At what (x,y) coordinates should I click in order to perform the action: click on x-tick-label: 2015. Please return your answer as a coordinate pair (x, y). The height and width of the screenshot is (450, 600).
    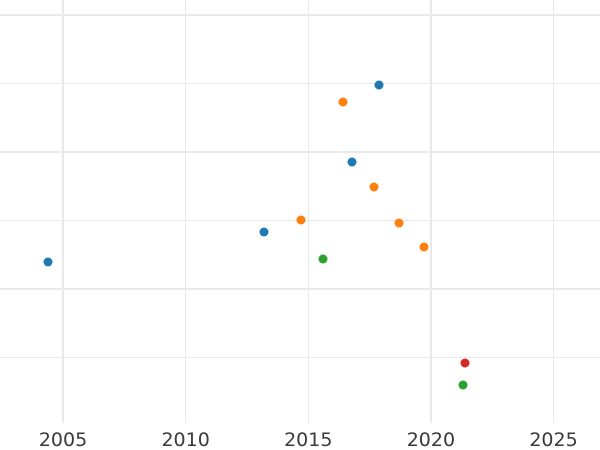
    Looking at the image, I should click on (308, 439).